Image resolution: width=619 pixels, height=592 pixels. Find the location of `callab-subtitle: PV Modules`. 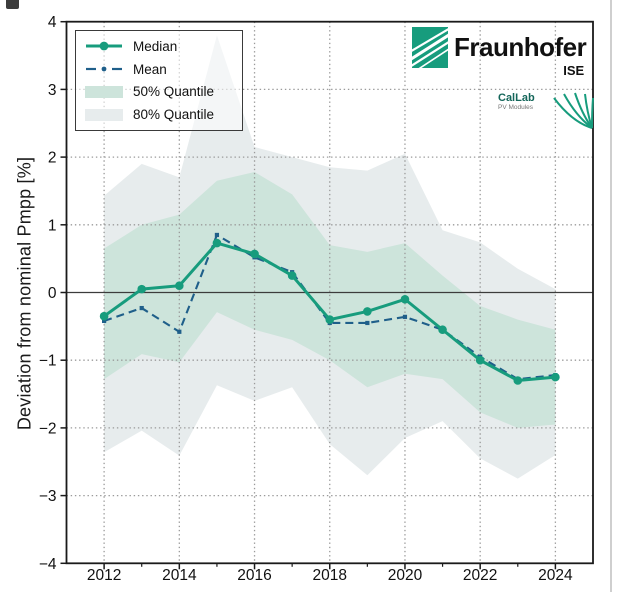

callab-subtitle: PV Modules is located at coordinates (516, 107).